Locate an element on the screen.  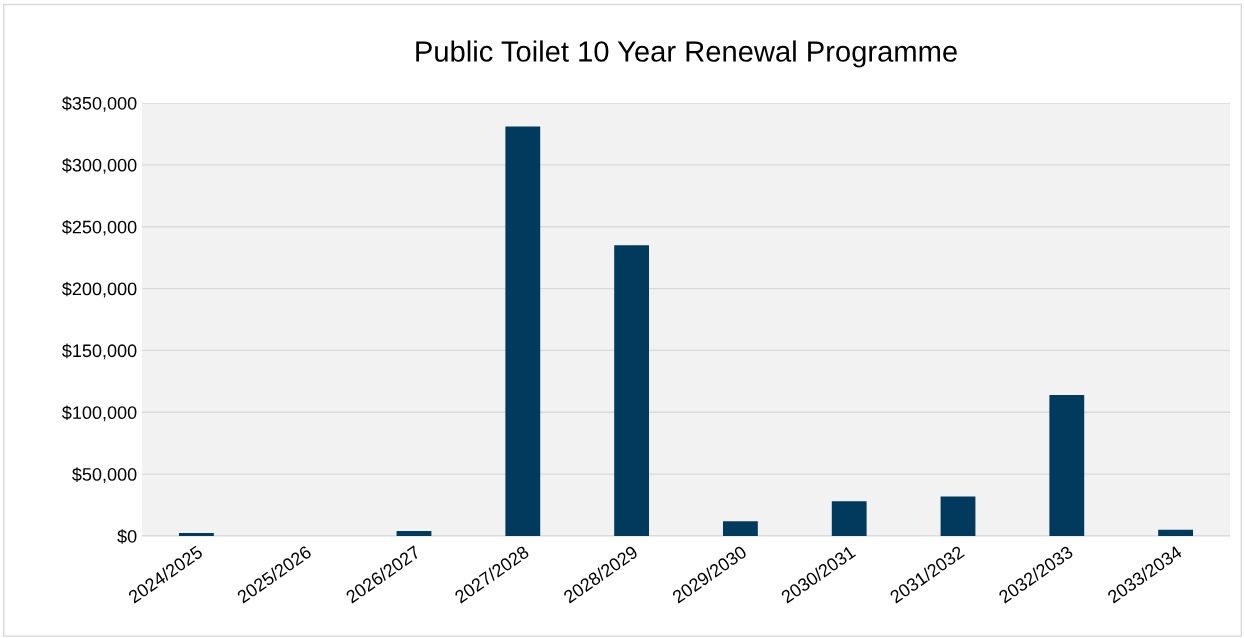
y-tick-label: $50,000 is located at coordinates (104, 475).